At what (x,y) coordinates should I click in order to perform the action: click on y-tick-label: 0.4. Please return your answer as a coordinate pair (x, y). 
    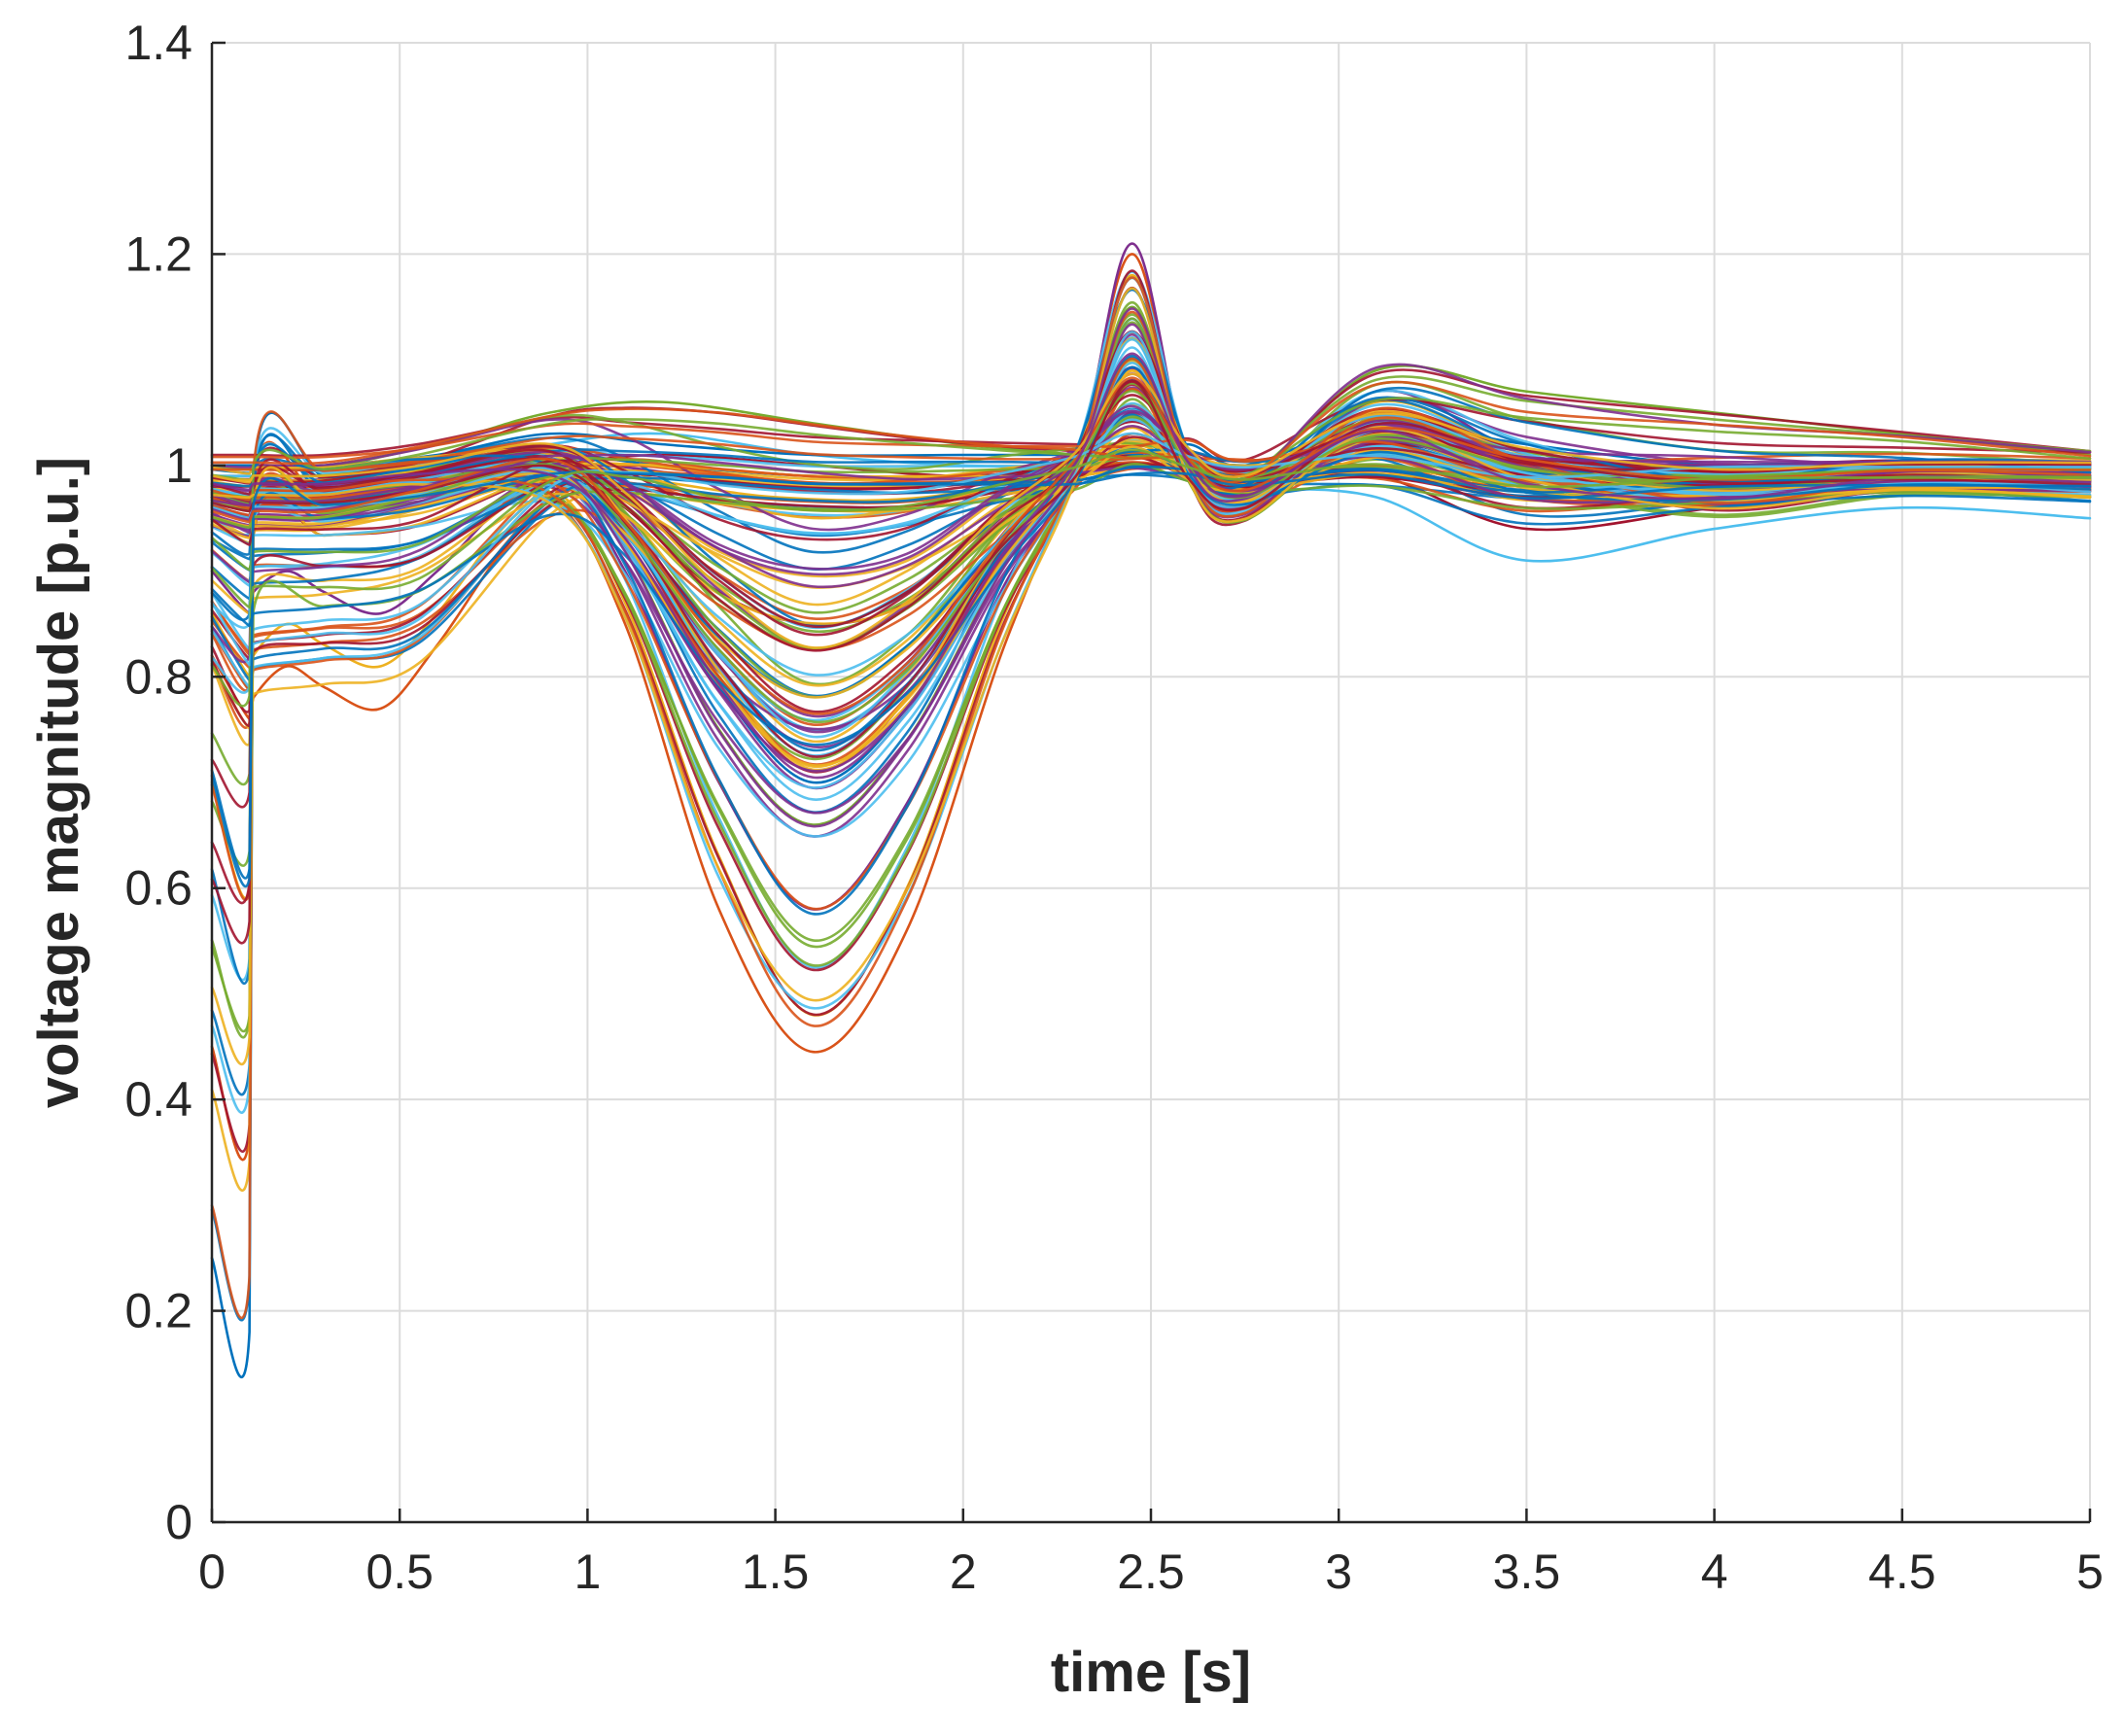
    Looking at the image, I should click on (158, 1099).